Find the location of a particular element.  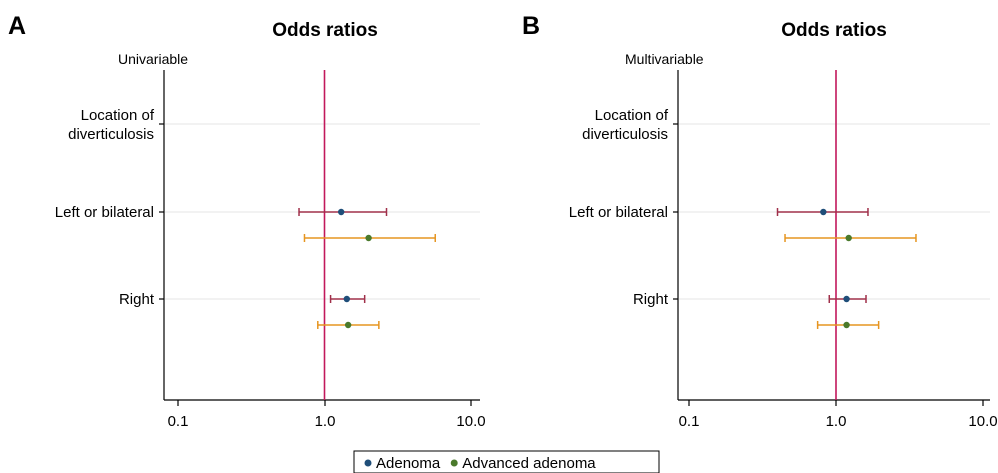

legend-item-label: Adenoma is located at coordinates (408, 463).